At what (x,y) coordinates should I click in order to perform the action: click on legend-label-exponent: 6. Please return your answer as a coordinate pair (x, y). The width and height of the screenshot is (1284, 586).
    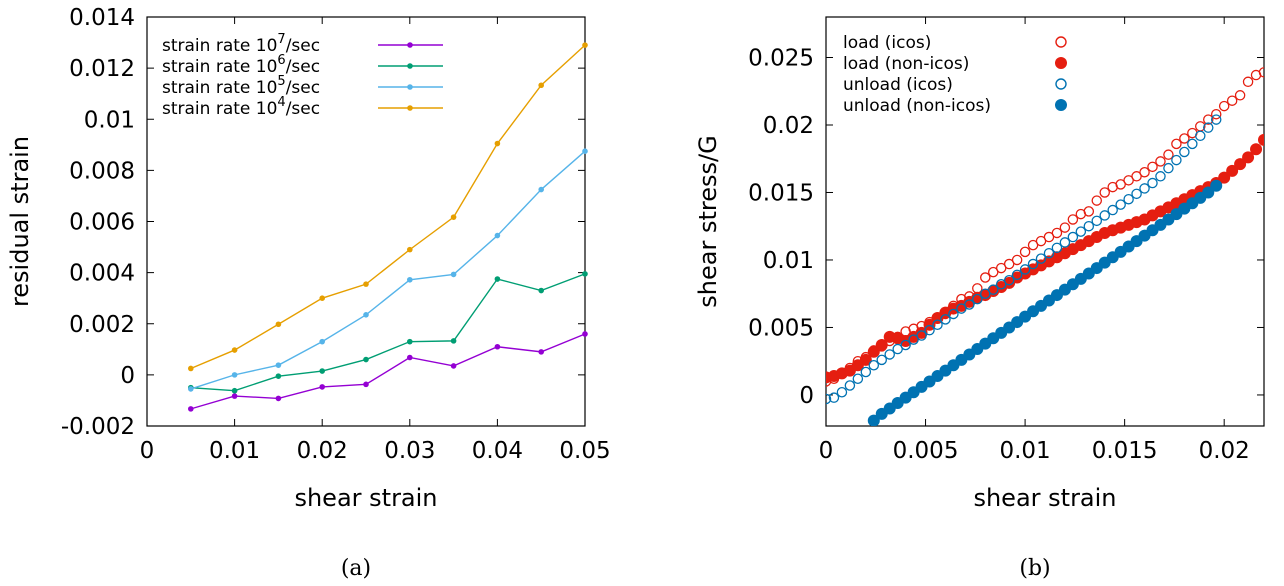
    Looking at the image, I should click on (281, 60).